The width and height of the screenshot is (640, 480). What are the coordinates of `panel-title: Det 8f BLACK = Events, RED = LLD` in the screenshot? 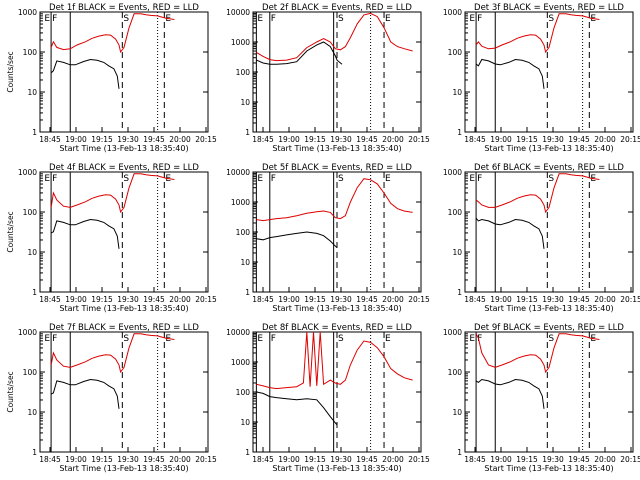 It's located at (337, 328).